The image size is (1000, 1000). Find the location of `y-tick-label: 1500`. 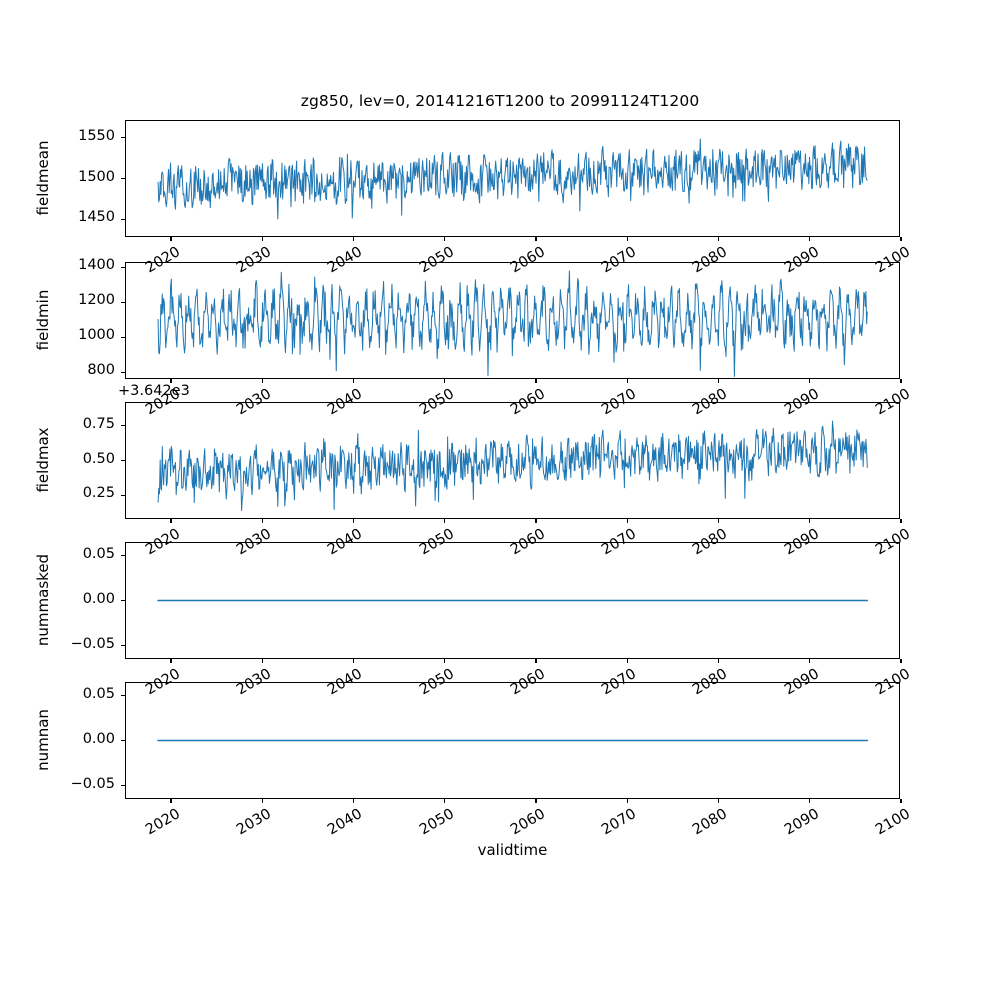

y-tick-label: 1500 is located at coordinates (96, 176).